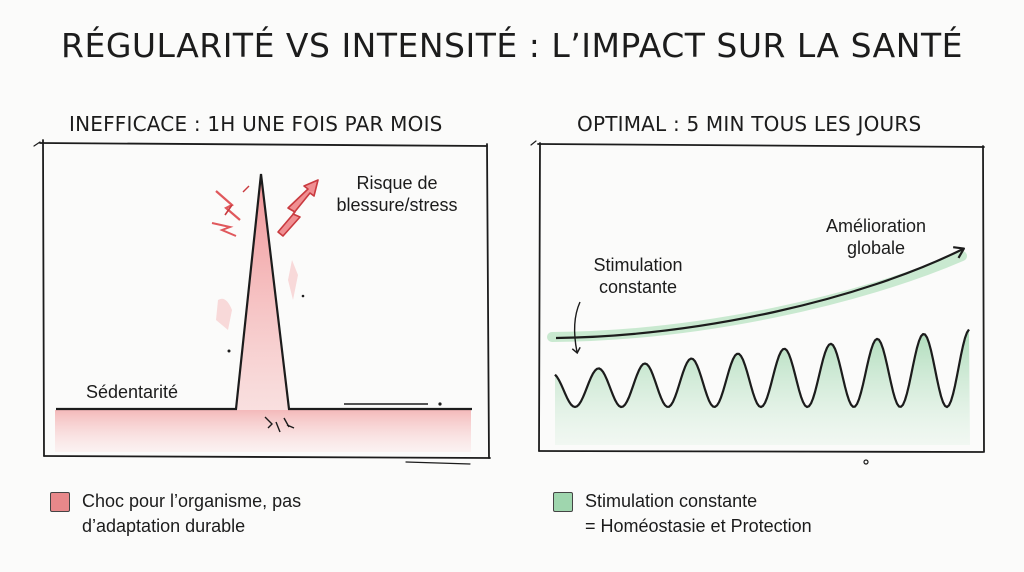 The height and width of the screenshot is (572, 1024). What do you see at coordinates (876, 248) in the screenshot?
I see `improvement-label-line2: globale` at bounding box center [876, 248].